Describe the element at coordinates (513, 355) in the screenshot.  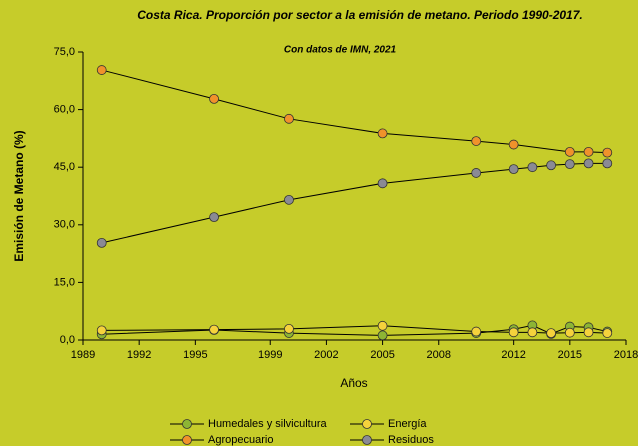
I see `x-tick-label: 2012` at that location.